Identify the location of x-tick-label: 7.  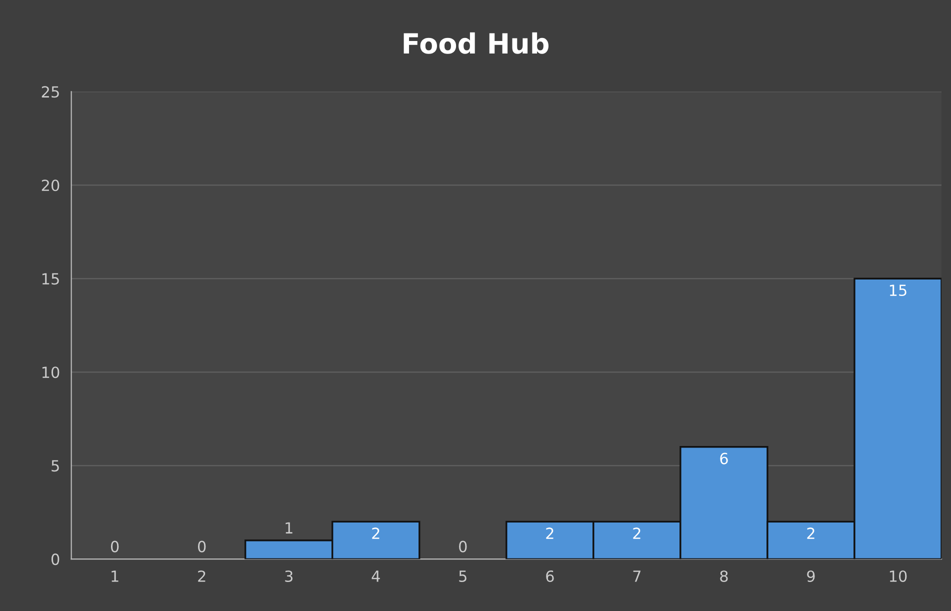
(636, 576).